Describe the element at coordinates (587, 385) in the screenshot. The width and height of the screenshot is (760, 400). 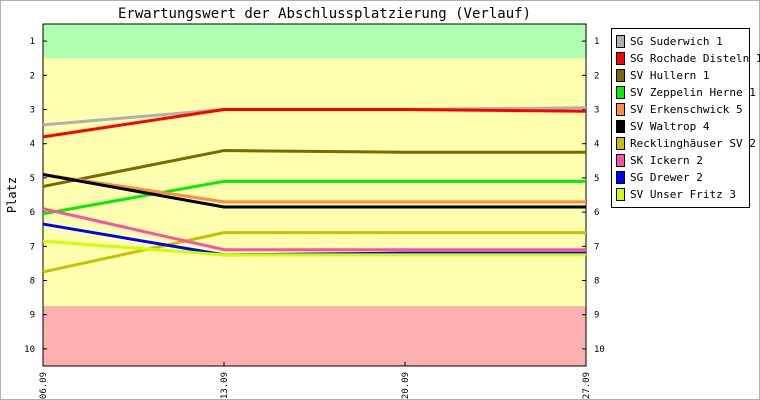
I see `x-tick-label: 27.09` at that location.